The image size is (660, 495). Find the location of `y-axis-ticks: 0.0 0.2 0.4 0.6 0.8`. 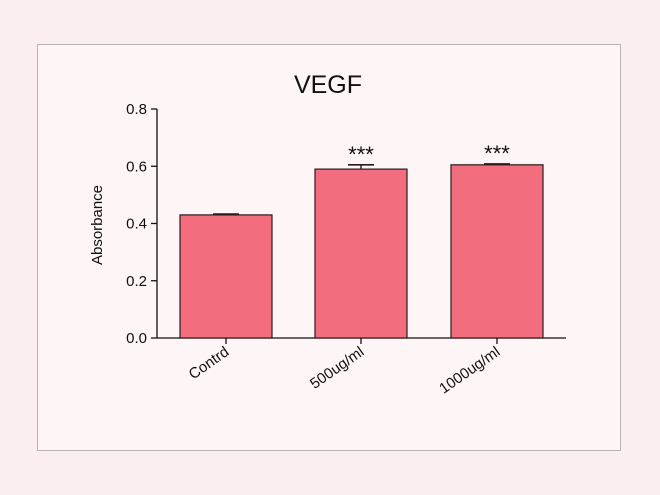

y-axis-ticks: 0.0 0.2 0.4 0.6 0.8 is located at coordinates (141, 224).